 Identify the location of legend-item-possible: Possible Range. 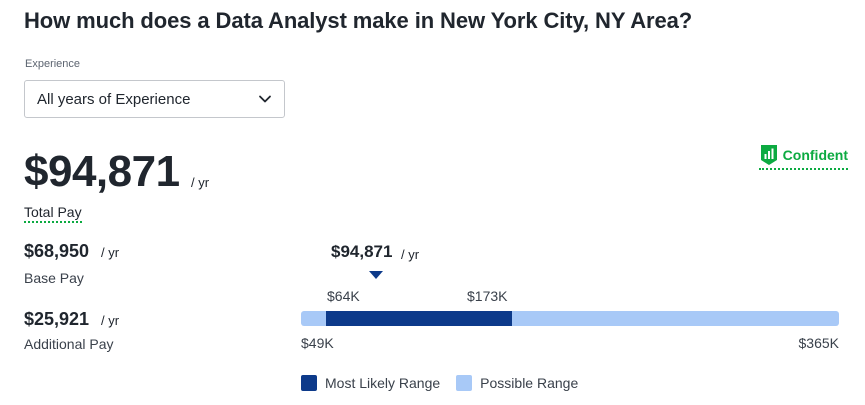
(517, 383).